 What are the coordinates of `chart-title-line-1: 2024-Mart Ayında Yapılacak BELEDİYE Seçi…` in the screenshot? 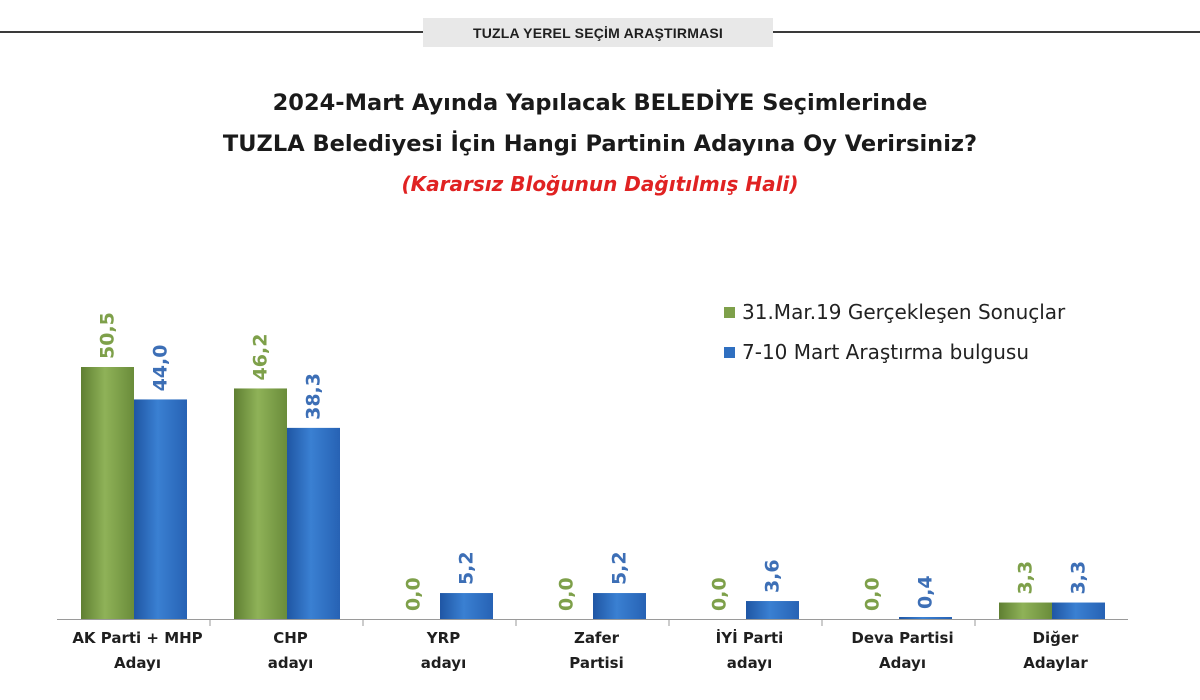 It's located at (600, 103).